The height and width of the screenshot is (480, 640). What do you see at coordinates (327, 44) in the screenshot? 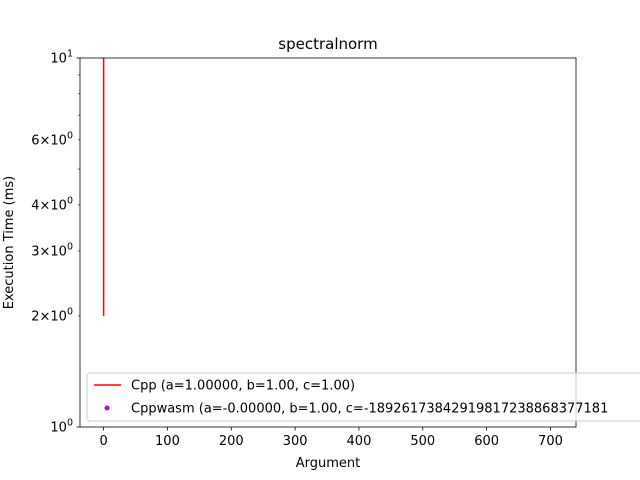
I see `chart-title: spectralnorm` at bounding box center [327, 44].